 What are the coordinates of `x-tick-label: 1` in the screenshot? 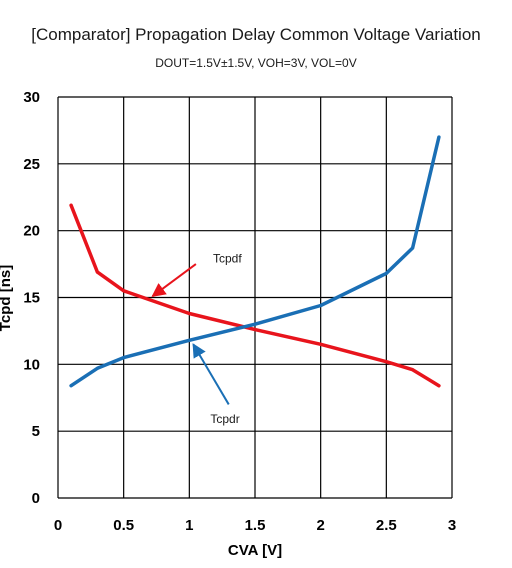 It's located at (189, 525).